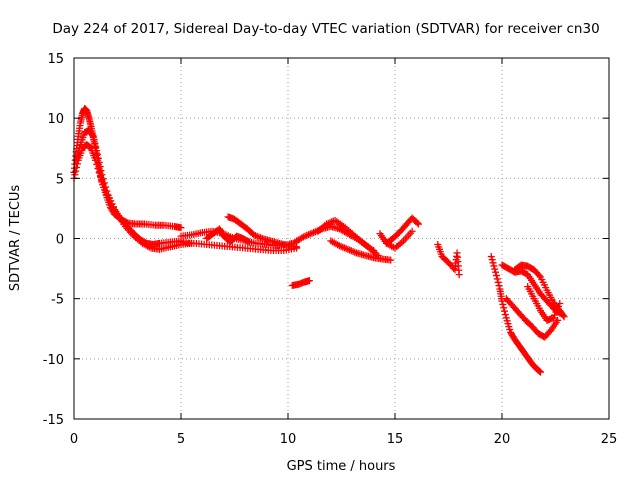  What do you see at coordinates (57, 300) in the screenshot?
I see `y-tick-label: -5` at bounding box center [57, 300].